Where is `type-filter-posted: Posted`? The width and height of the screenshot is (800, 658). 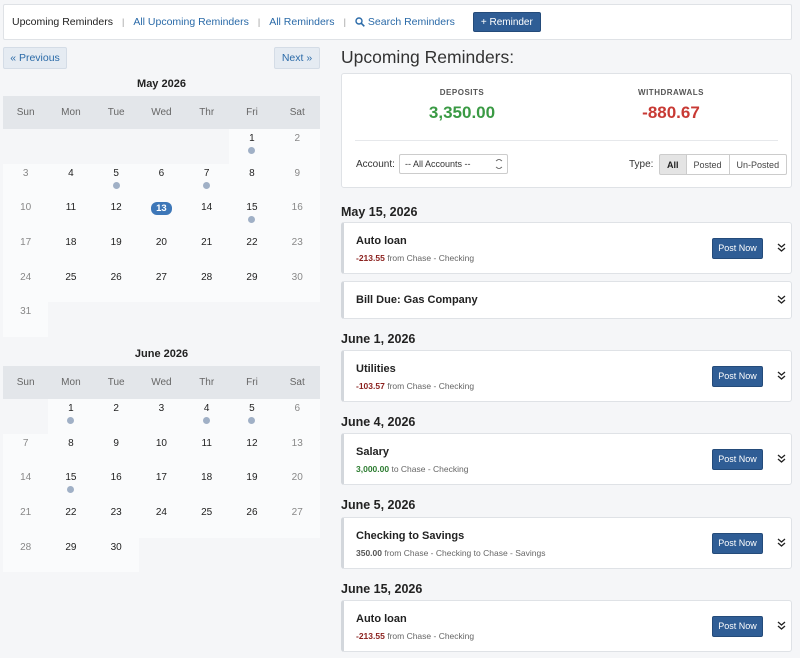
type-filter-posted: Posted is located at coordinates (707, 164).